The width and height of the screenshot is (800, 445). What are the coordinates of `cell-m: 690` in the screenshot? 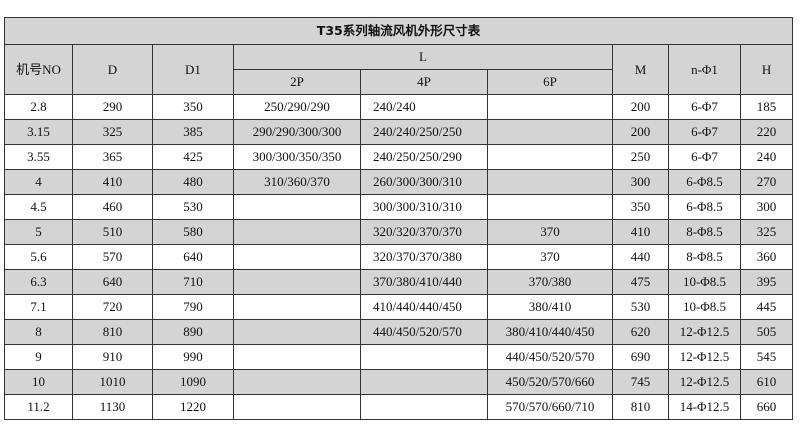 It's located at (640, 357).